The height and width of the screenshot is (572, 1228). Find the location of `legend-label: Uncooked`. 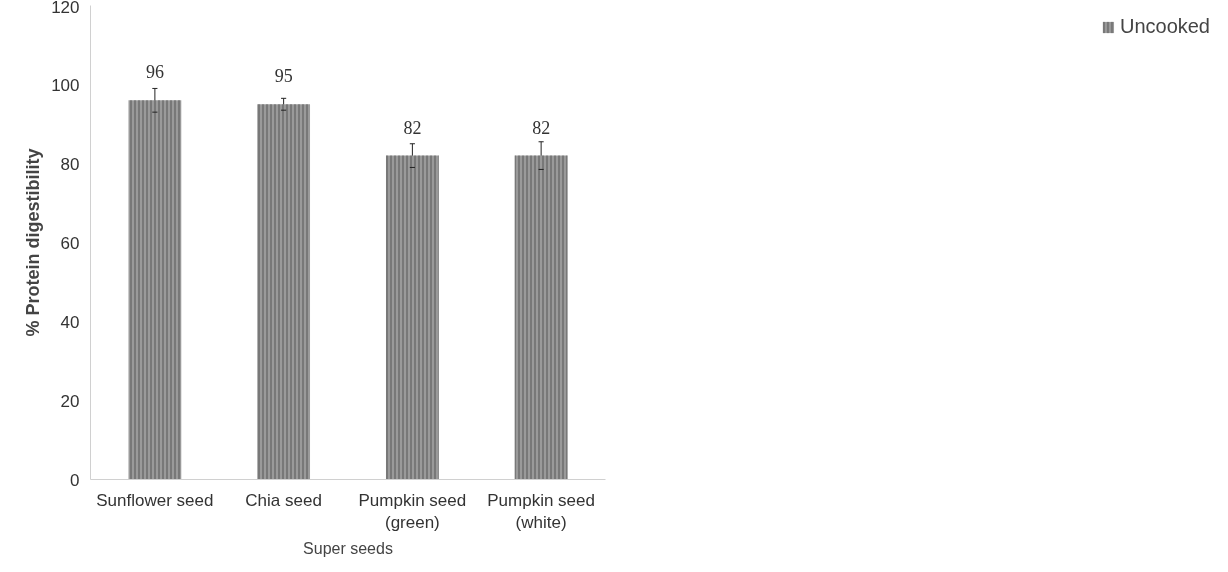

legend-label: Uncooked is located at coordinates (1164, 26).